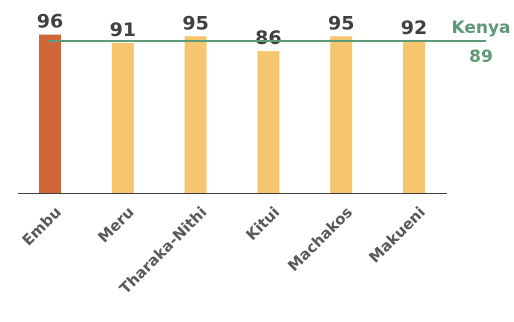  Describe the element at coordinates (50, 22) in the screenshot. I see `value-label-embu: 96` at that location.